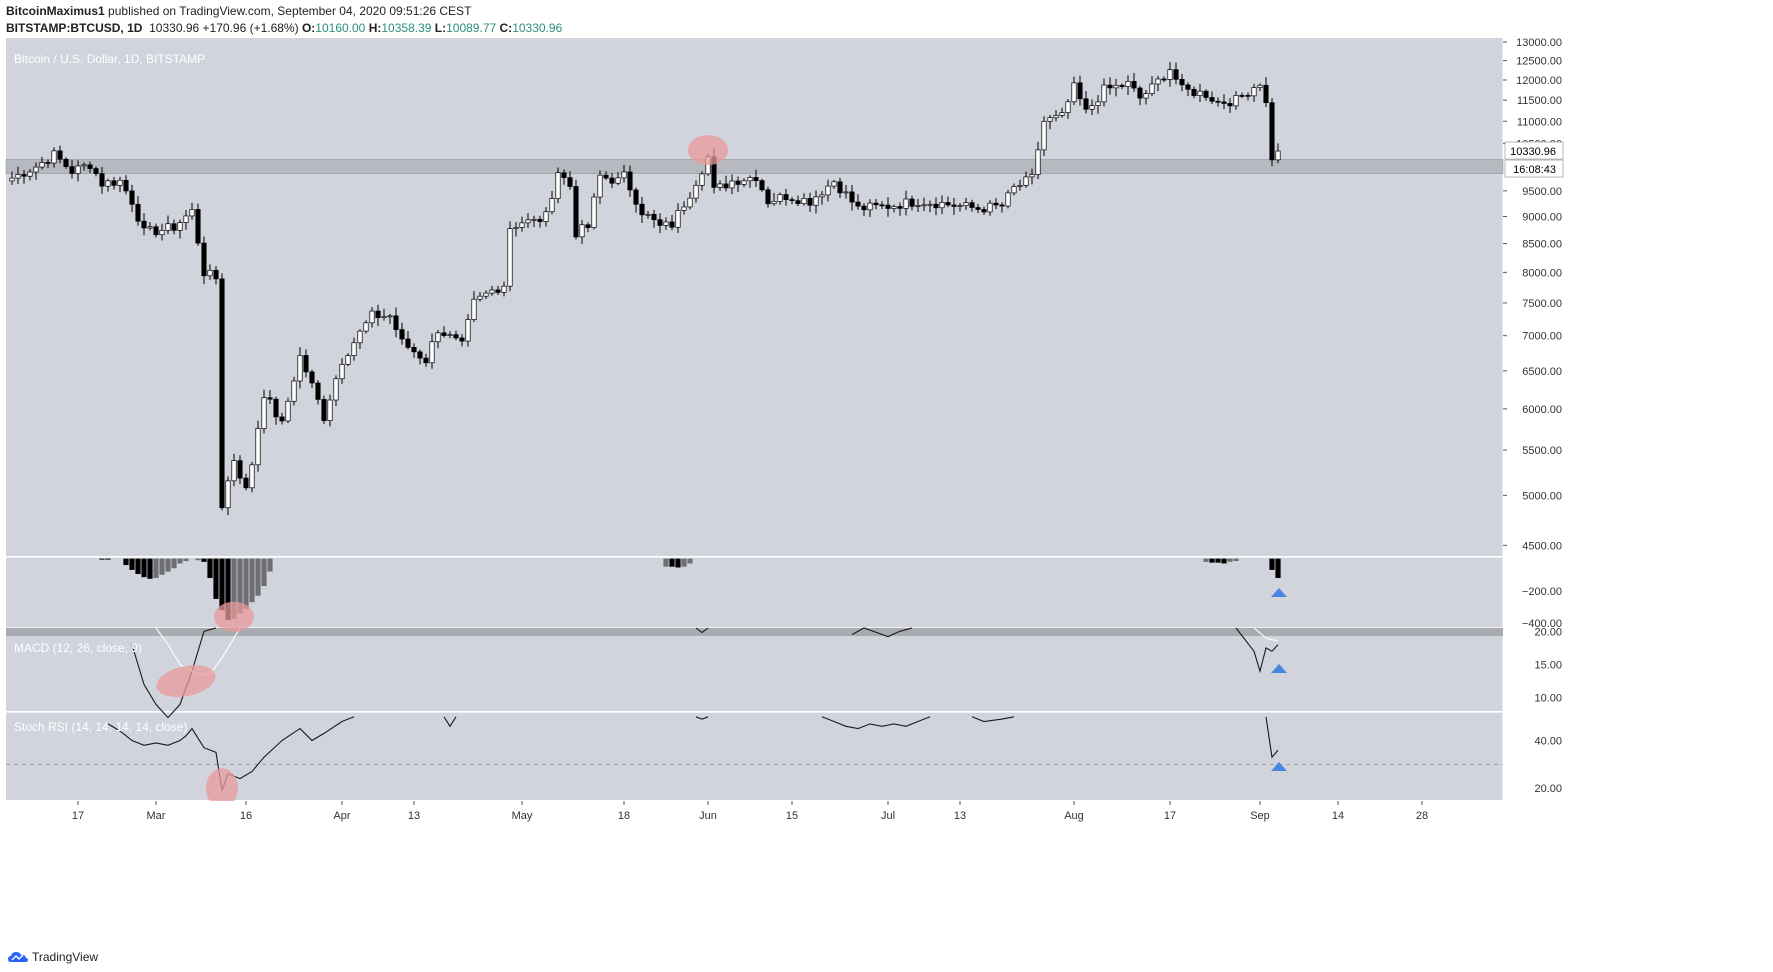  What do you see at coordinates (414, 816) in the screenshot?
I see `time-tick-label: 13` at bounding box center [414, 816].